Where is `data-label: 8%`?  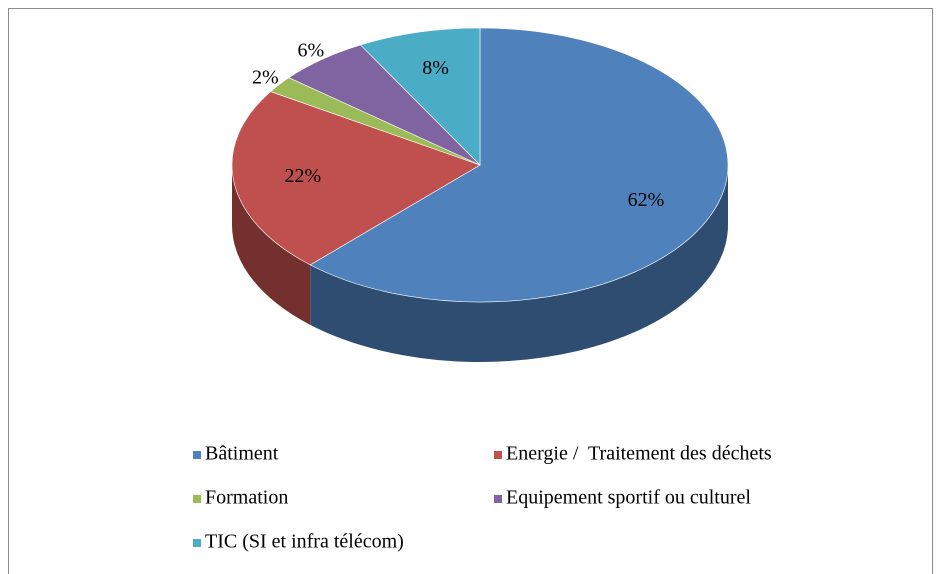
data-label: 8% is located at coordinates (435, 68).